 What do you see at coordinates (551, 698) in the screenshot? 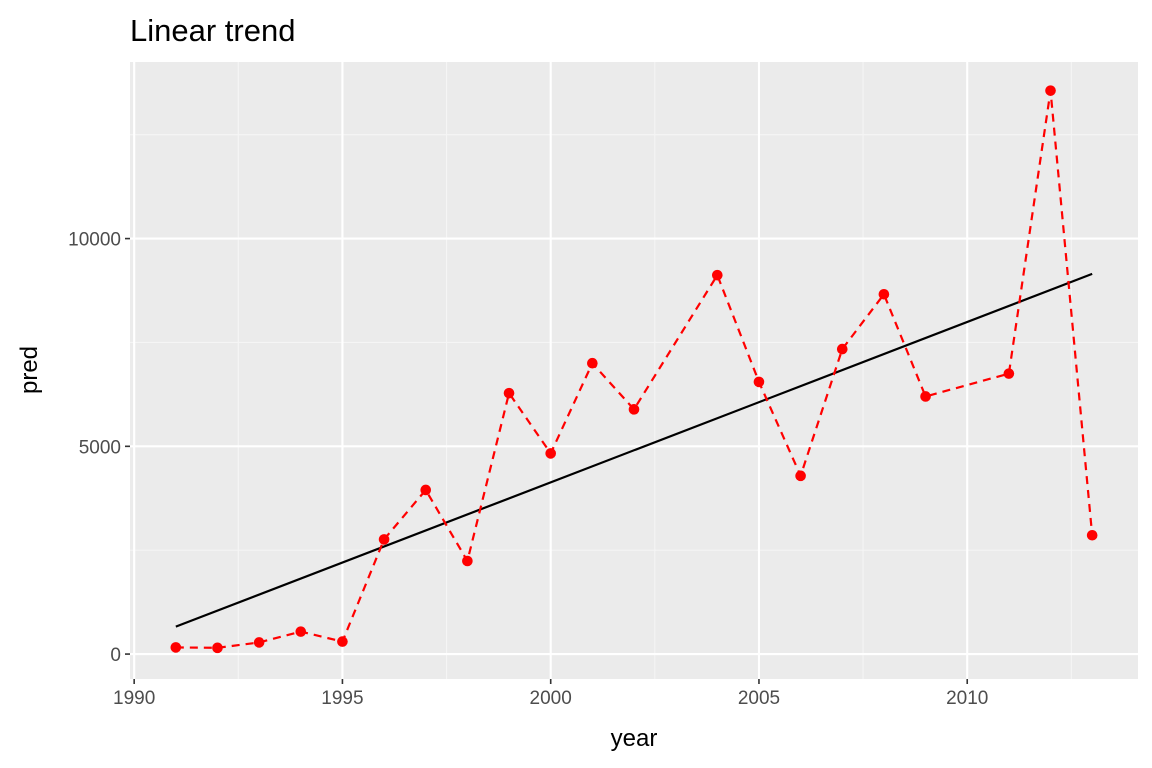
I see `x-tick-label: 2000` at bounding box center [551, 698].